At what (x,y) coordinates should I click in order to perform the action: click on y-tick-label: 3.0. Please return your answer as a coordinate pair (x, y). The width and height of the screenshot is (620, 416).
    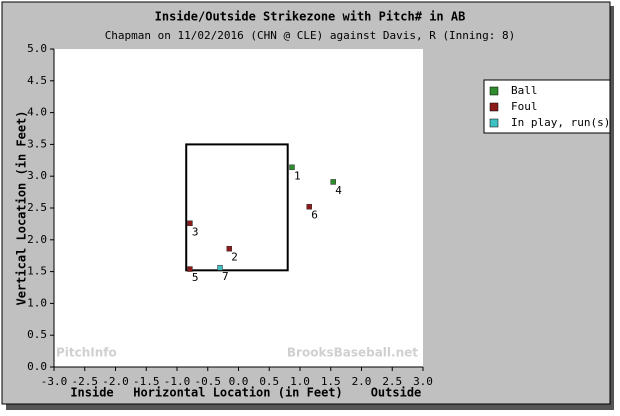
    Looking at the image, I should click on (37, 175).